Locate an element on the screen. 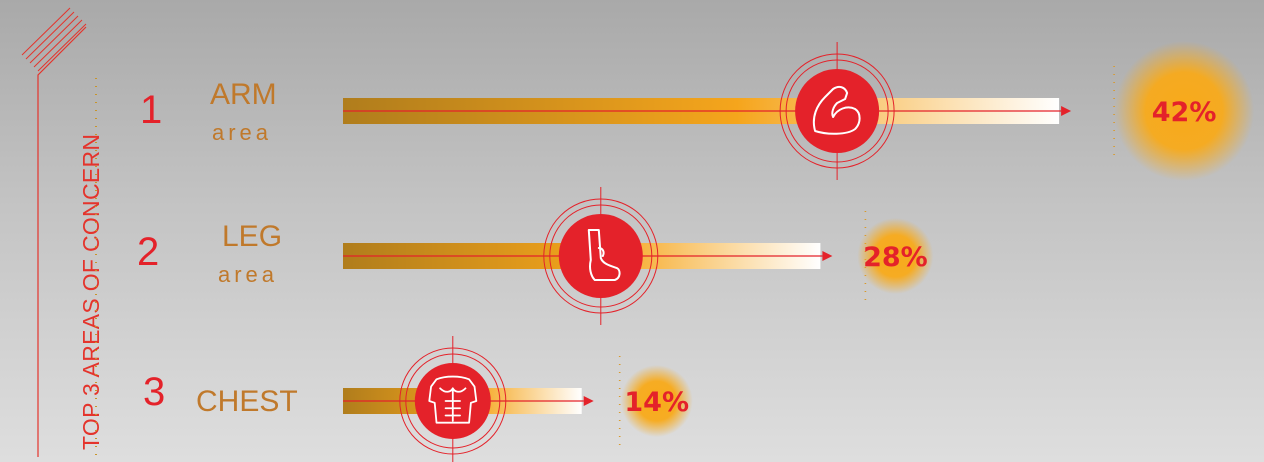 Image resolution: width=1264 pixels, height=462 pixels. category-label-arm: ARM is located at coordinates (243, 94).